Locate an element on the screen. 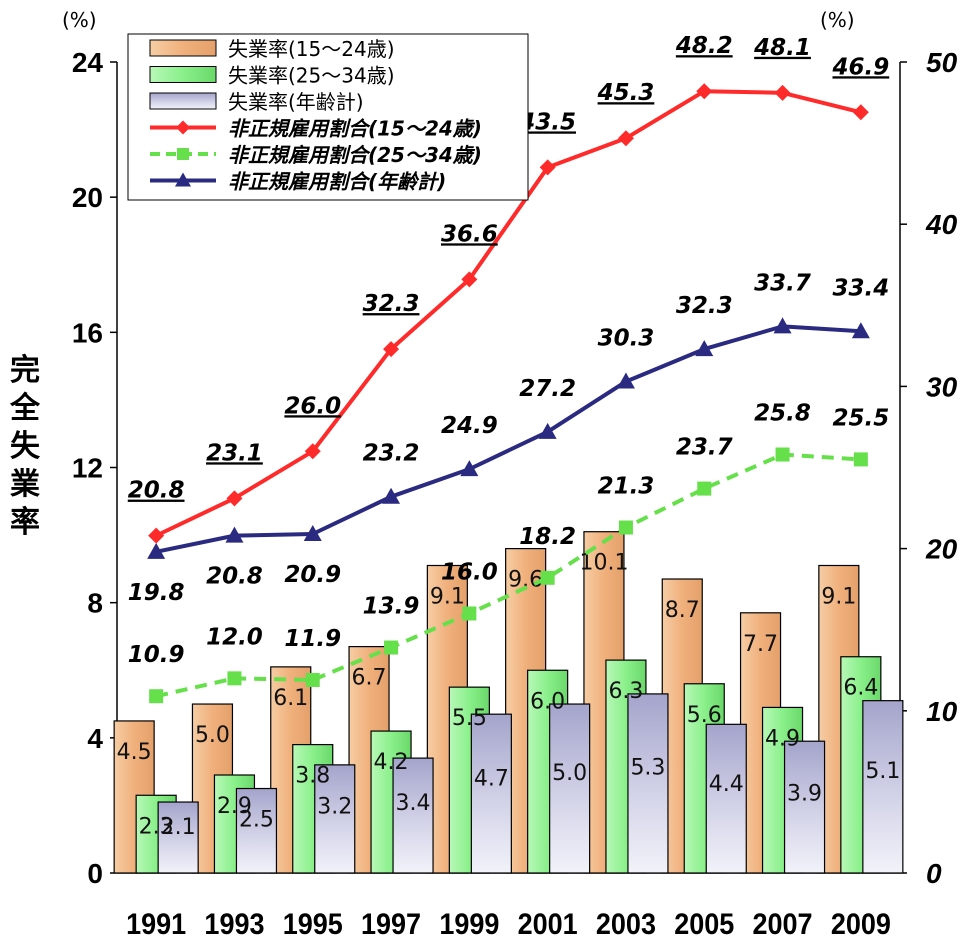 The height and width of the screenshot is (942, 966). line-value-label: 13.9 is located at coordinates (391, 607).